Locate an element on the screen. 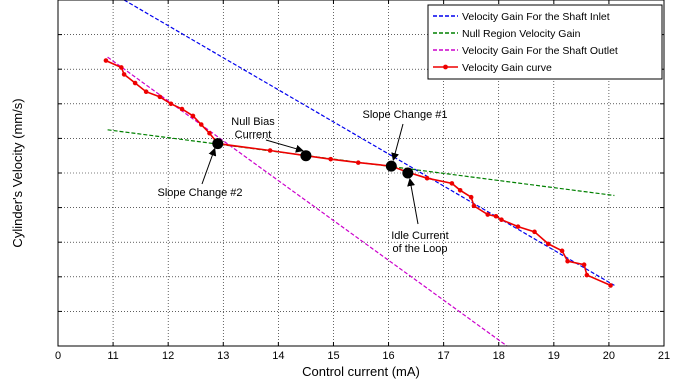 The height and width of the screenshot is (387, 687). x-tick-label: 15 is located at coordinates (333, 356).